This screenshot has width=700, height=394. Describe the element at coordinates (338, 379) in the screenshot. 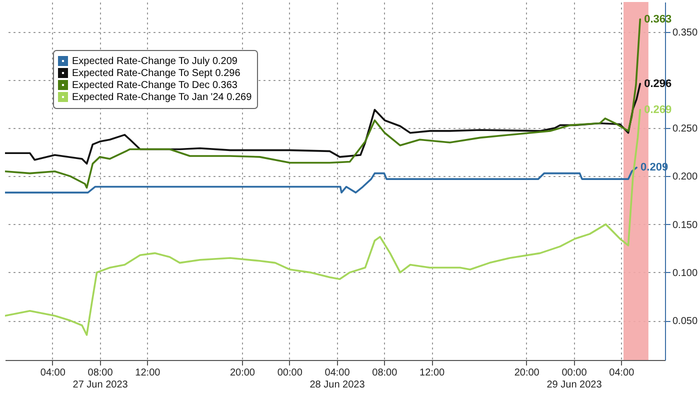

I see `x-tick-label: 04:00 28 Jun 2023` at that location.